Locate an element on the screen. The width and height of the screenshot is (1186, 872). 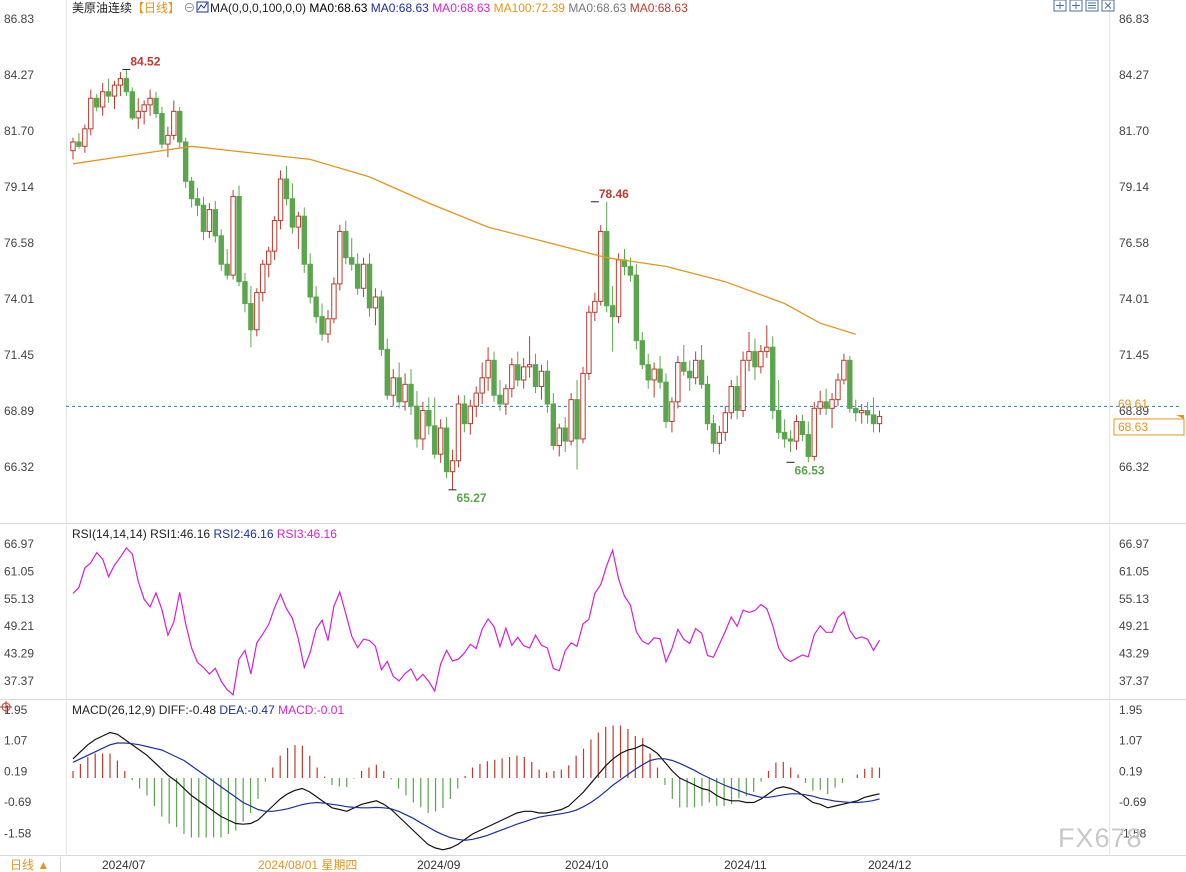
ma100-line is located at coordinates (464, 240).